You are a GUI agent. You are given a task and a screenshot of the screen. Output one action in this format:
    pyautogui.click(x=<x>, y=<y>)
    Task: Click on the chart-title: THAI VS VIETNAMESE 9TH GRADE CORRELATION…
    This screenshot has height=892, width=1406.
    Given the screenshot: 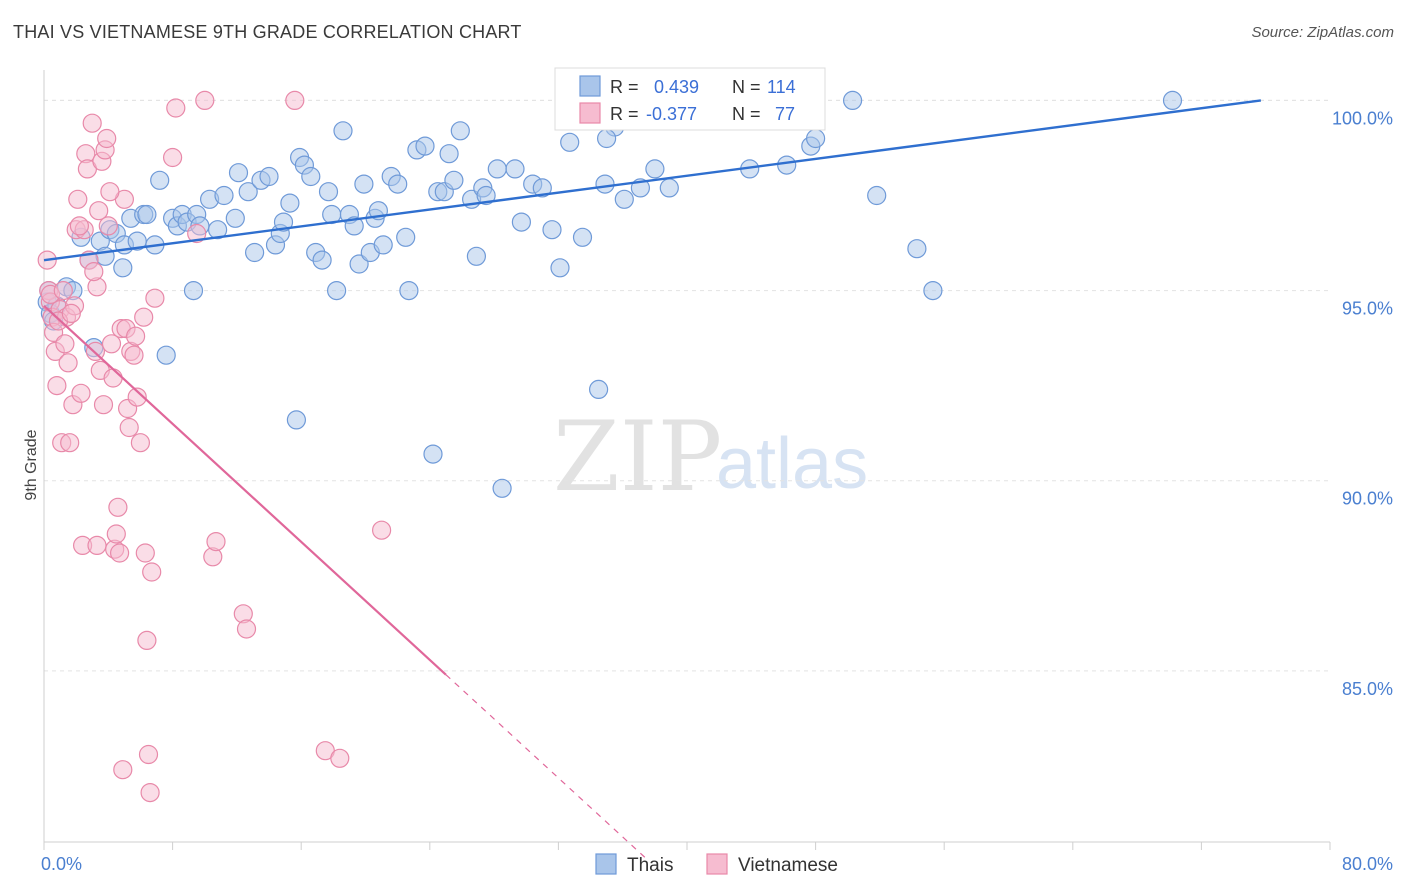 What is the action you would take?
    pyautogui.click(x=267, y=32)
    